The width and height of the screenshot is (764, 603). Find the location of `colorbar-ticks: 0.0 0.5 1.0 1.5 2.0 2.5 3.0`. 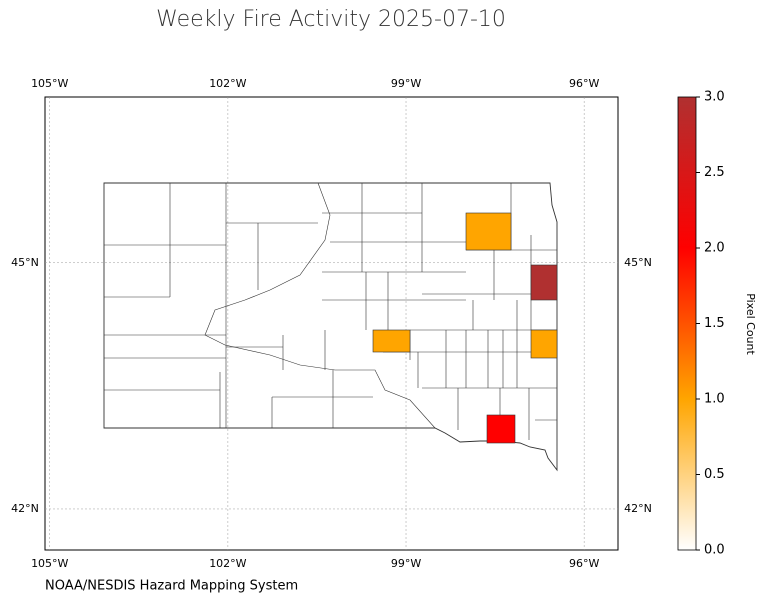

colorbar-ticks: 0.0 0.5 1.0 1.5 2.0 2.5 3.0 is located at coordinates (710, 324).